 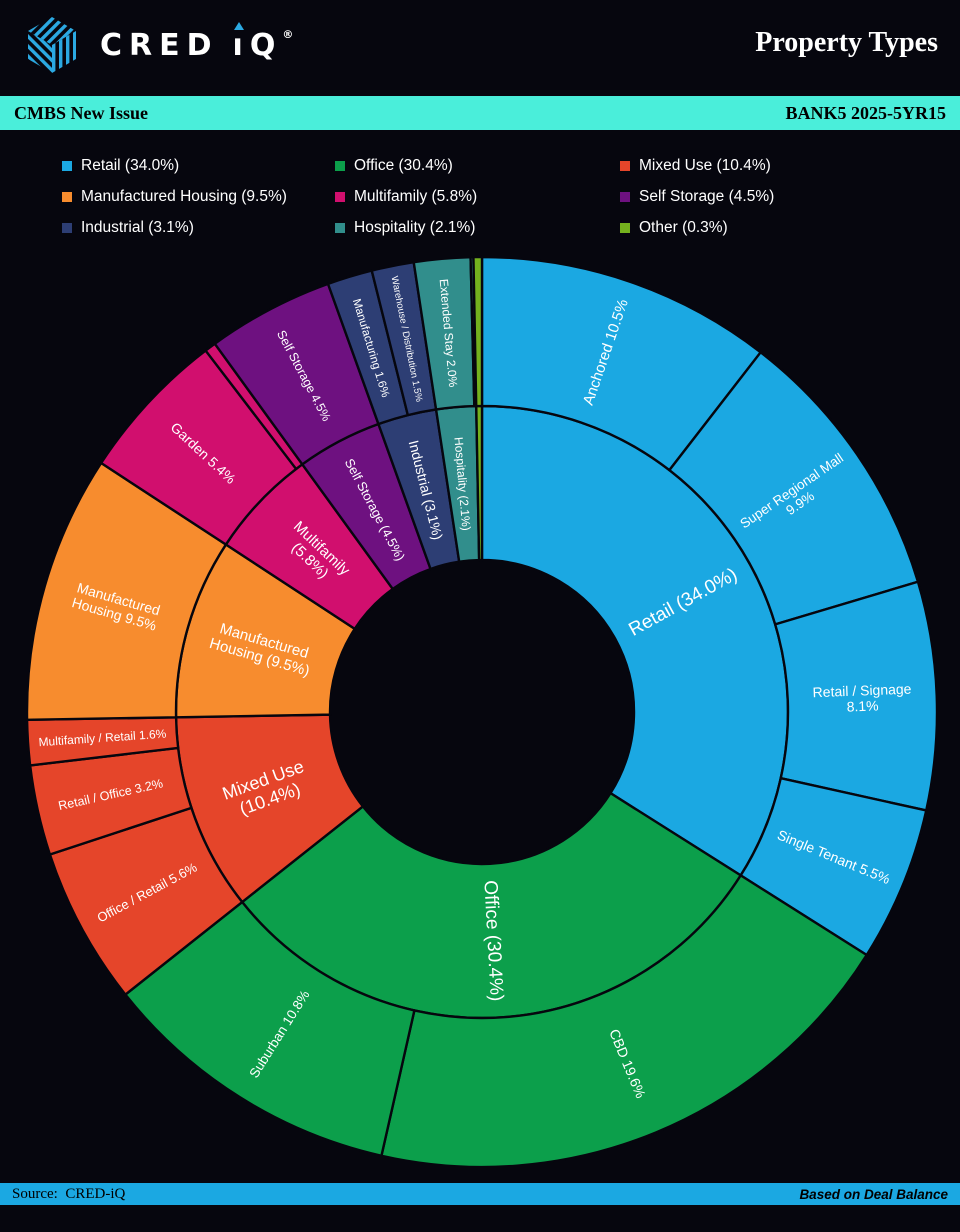 What do you see at coordinates (624, 1021) in the screenshot?
I see `sunburst-segment-office-cbd` at bounding box center [624, 1021].